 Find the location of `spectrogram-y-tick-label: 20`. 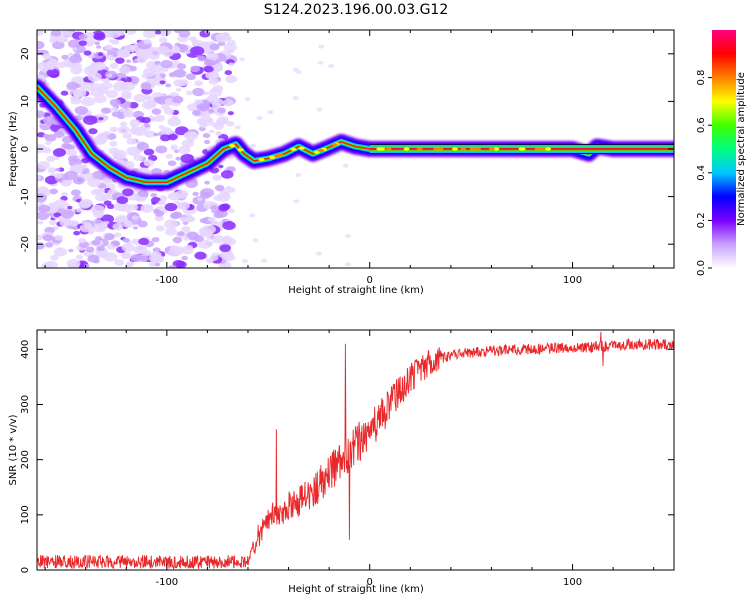

spectrogram-y-tick-label: 20 is located at coordinates (25, 53).